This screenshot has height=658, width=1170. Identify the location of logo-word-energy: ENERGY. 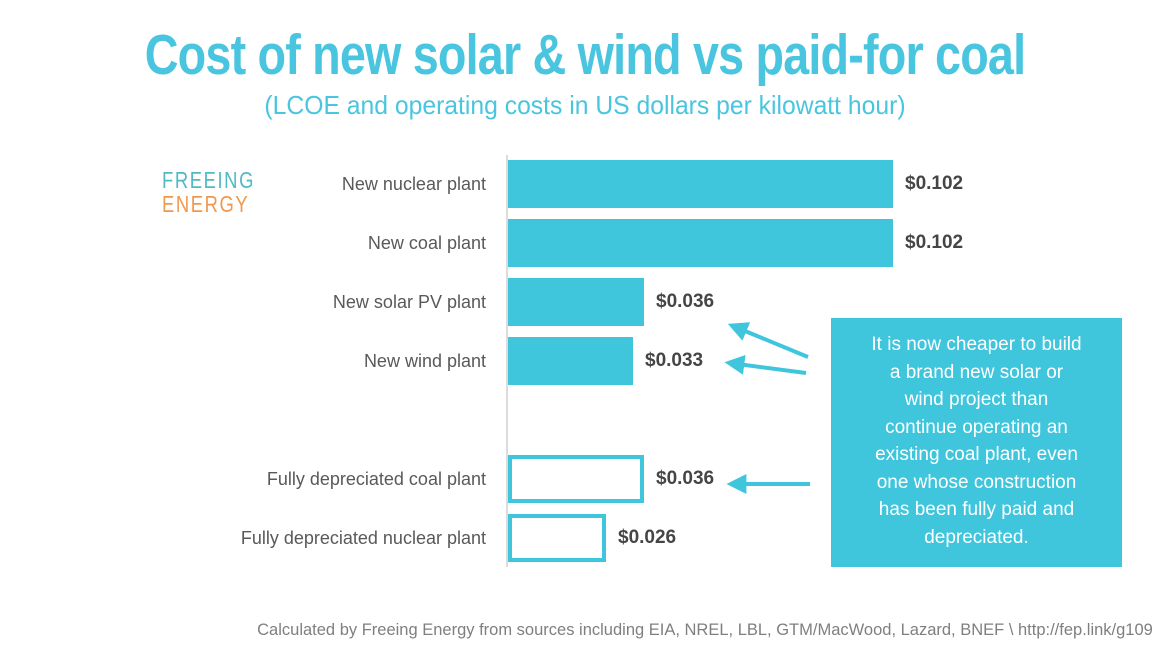
(206, 204).